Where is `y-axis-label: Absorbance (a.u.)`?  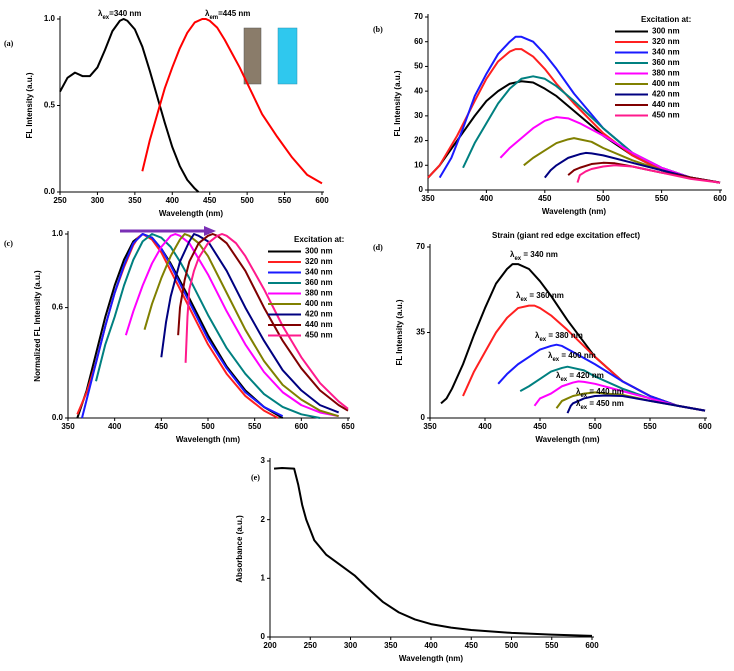 y-axis-label: Absorbance (a.u.) is located at coordinates (239, 549).